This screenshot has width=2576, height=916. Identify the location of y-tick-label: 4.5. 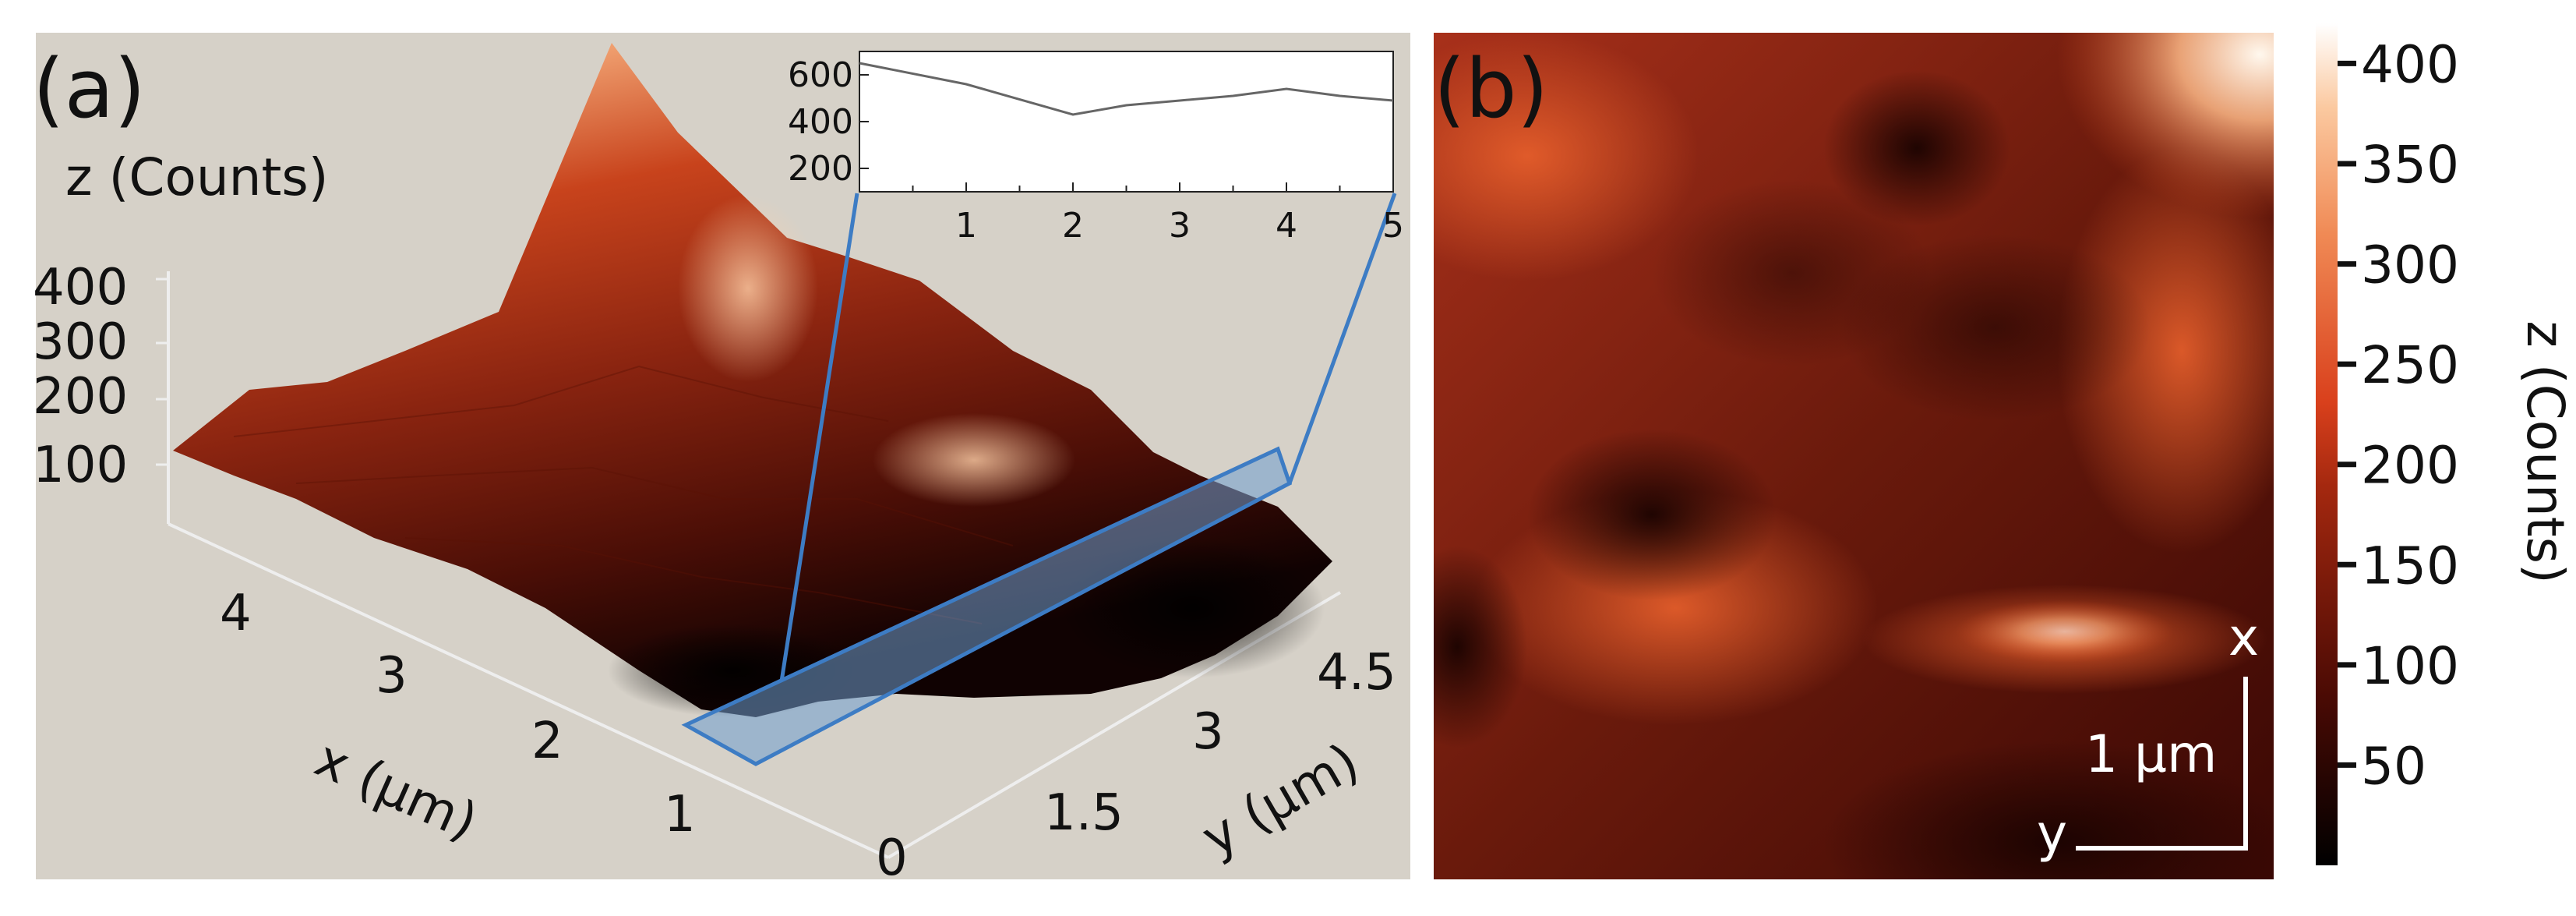
(1356, 673).